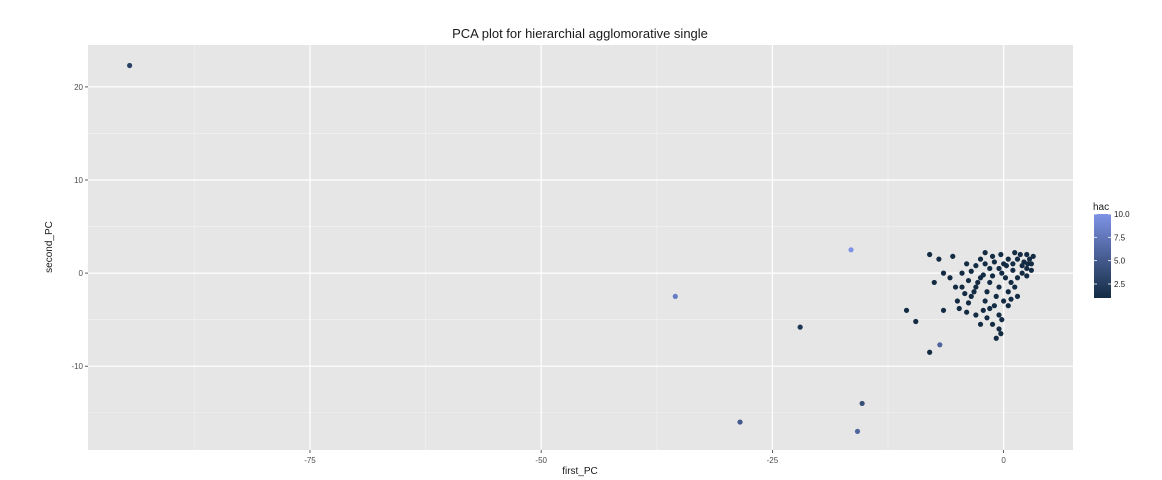  What do you see at coordinates (49, 247) in the screenshot?
I see `y-axis-label: second_PC` at bounding box center [49, 247].